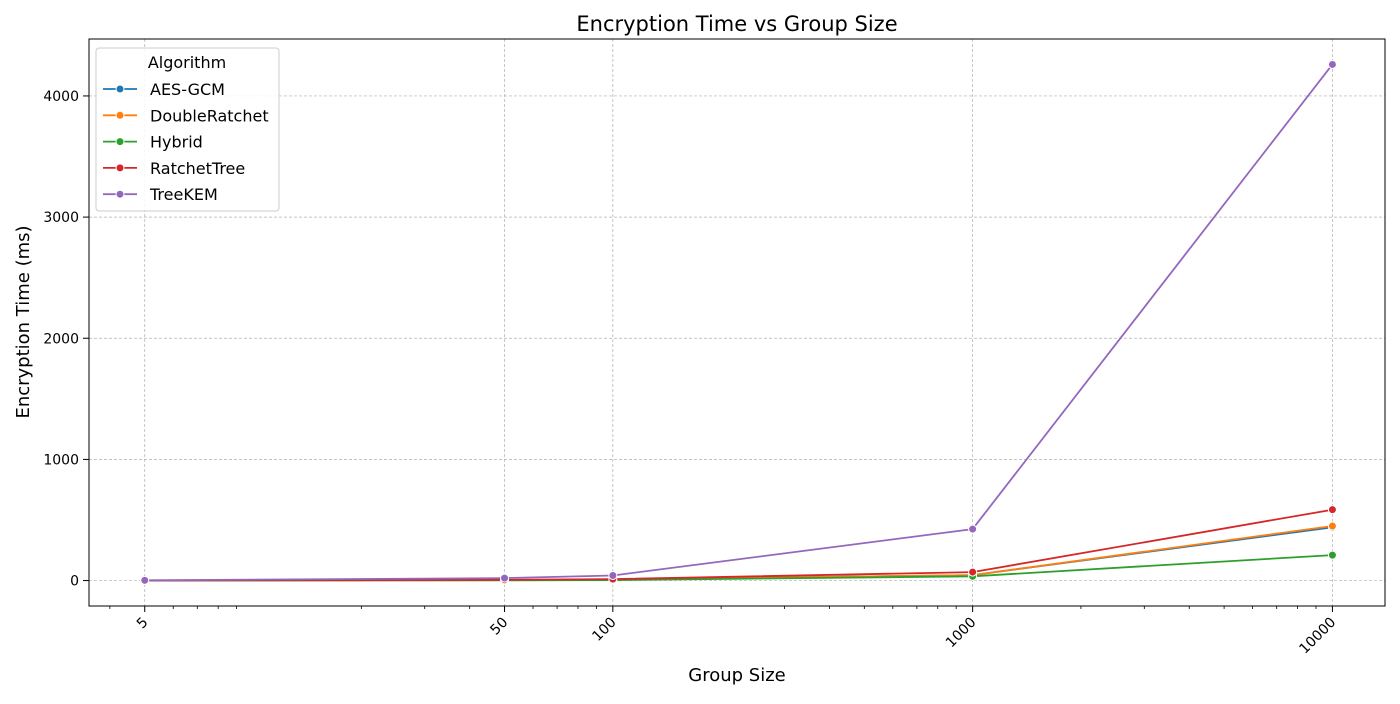 The height and width of the screenshot is (704, 1400). What do you see at coordinates (61, 97) in the screenshot?
I see `y-tick-label: 4000` at bounding box center [61, 97].